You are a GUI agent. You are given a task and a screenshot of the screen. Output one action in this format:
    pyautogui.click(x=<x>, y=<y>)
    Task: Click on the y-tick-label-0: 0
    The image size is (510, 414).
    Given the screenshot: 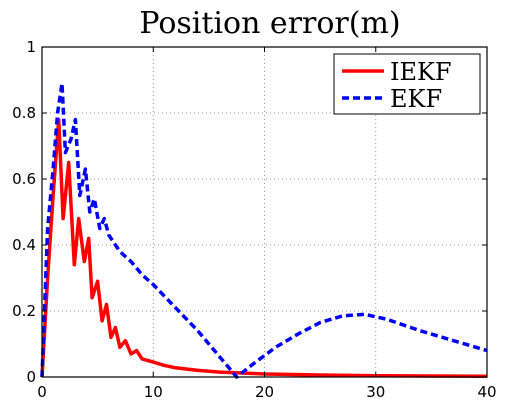 What is the action you would take?
    pyautogui.click(x=31, y=377)
    